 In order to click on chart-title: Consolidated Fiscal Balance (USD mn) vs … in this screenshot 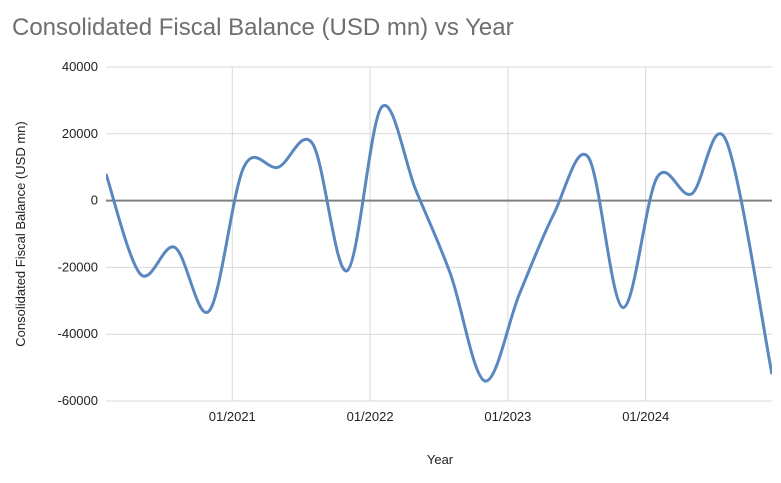, I will do `click(263, 27)`.